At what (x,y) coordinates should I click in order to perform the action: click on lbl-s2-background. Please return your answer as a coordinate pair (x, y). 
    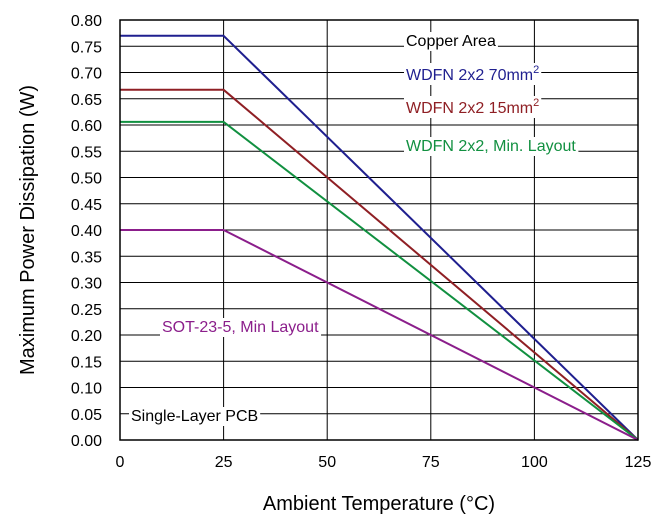
    Looking at the image, I should click on (491, 146).